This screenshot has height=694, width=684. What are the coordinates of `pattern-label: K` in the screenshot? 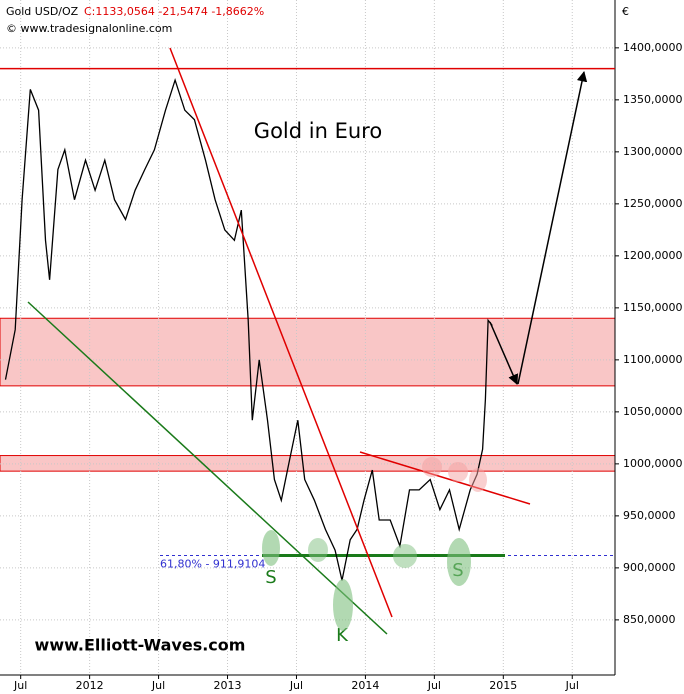 It's located at (342, 635).